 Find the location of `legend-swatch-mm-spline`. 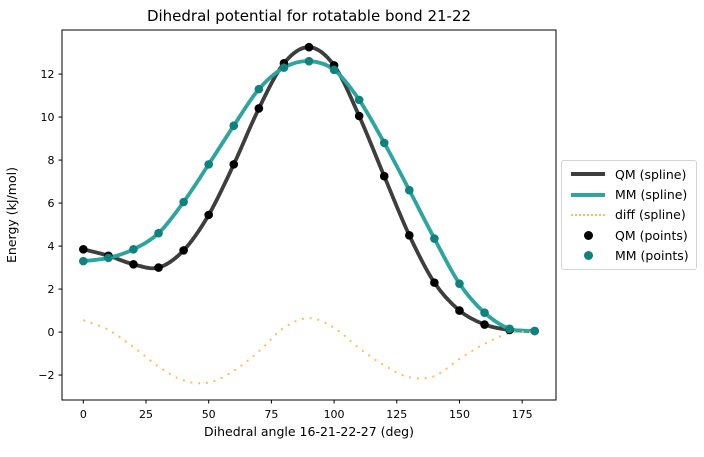

legend-swatch-mm-spline is located at coordinates (588, 194).